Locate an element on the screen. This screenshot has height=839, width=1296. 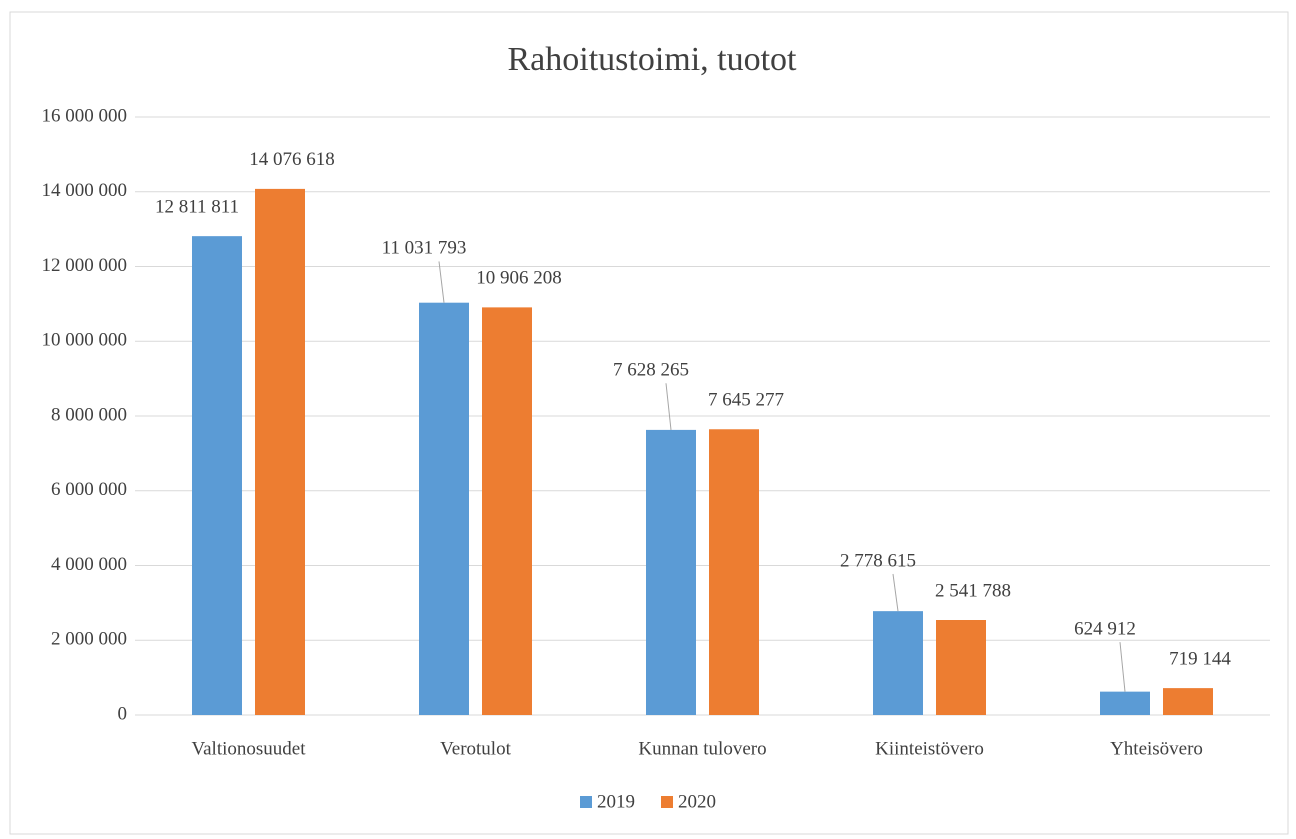
legend-label: 2019 is located at coordinates (616, 801).